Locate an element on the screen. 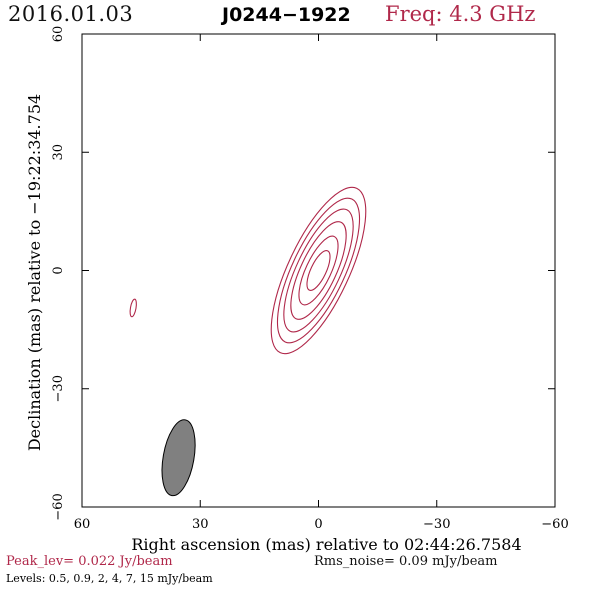 This screenshot has width=590, height=590. x-tick-label: −30 is located at coordinates (436, 524).